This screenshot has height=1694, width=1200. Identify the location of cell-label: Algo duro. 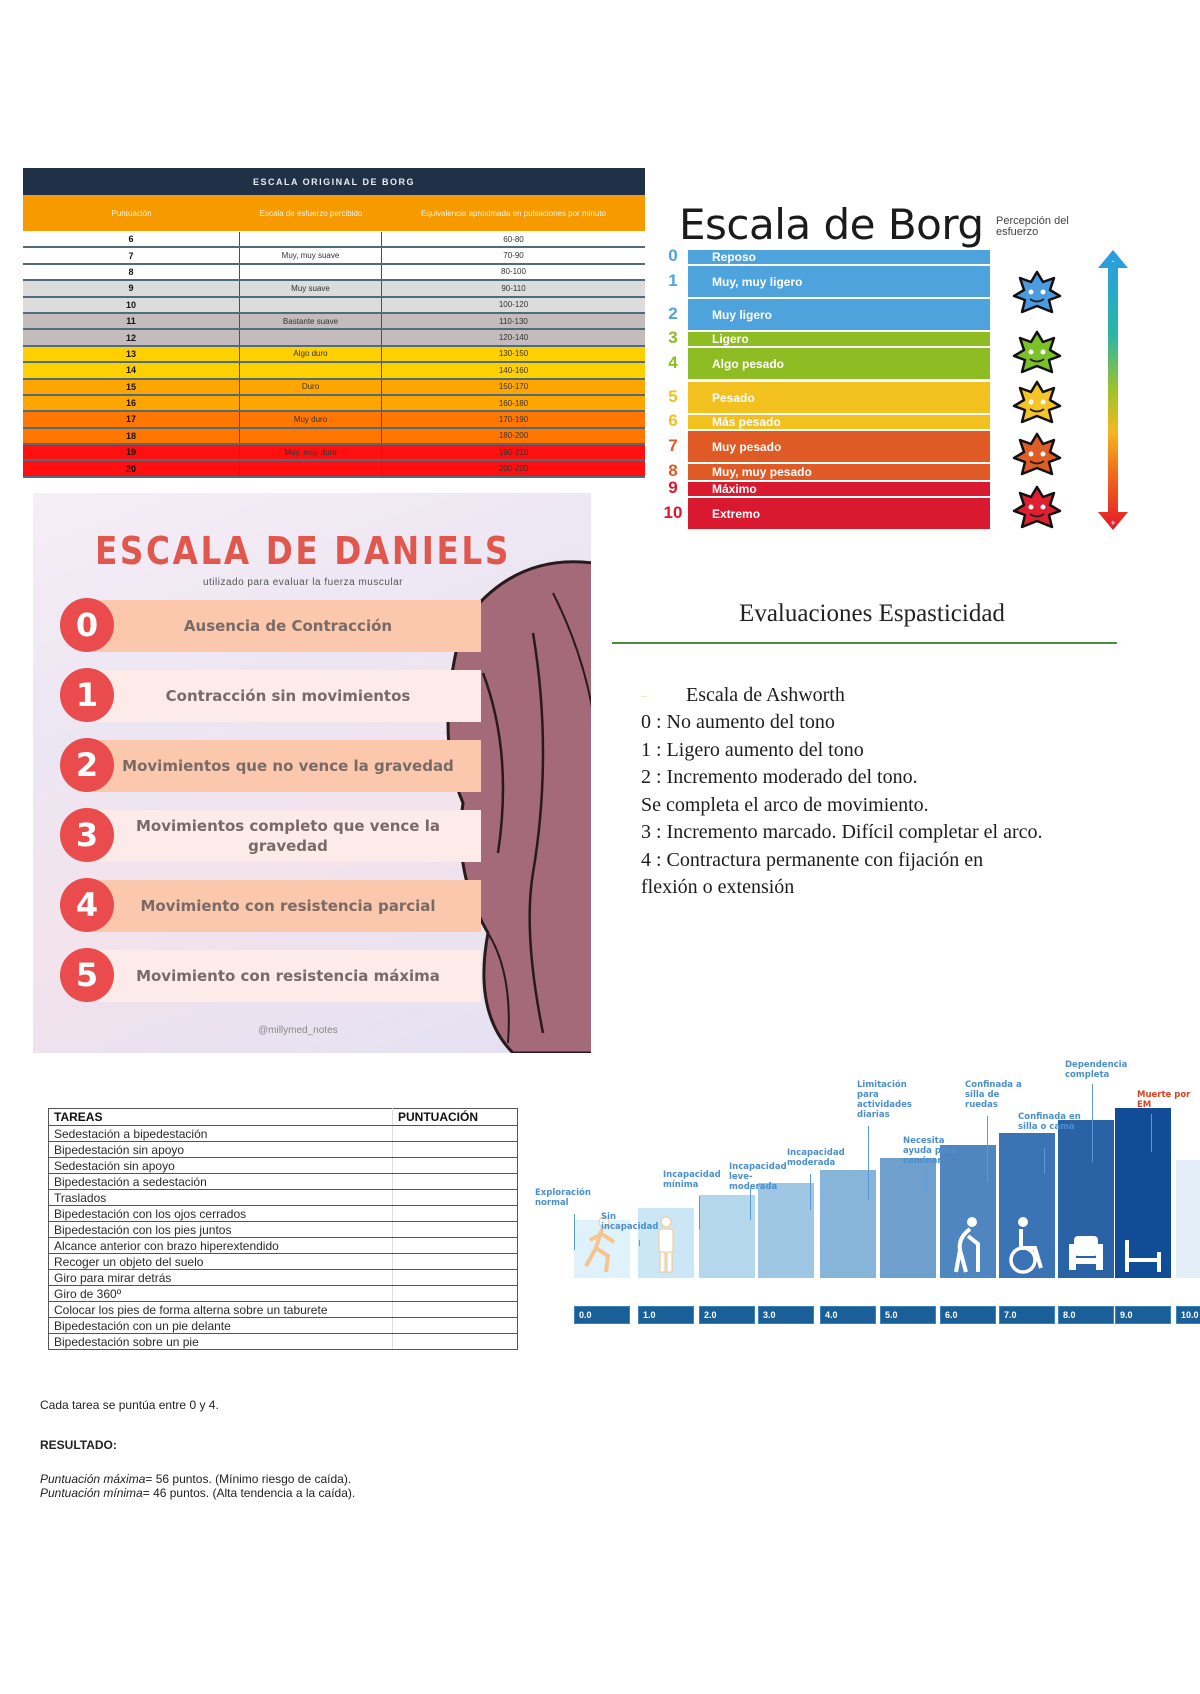
(311, 354).